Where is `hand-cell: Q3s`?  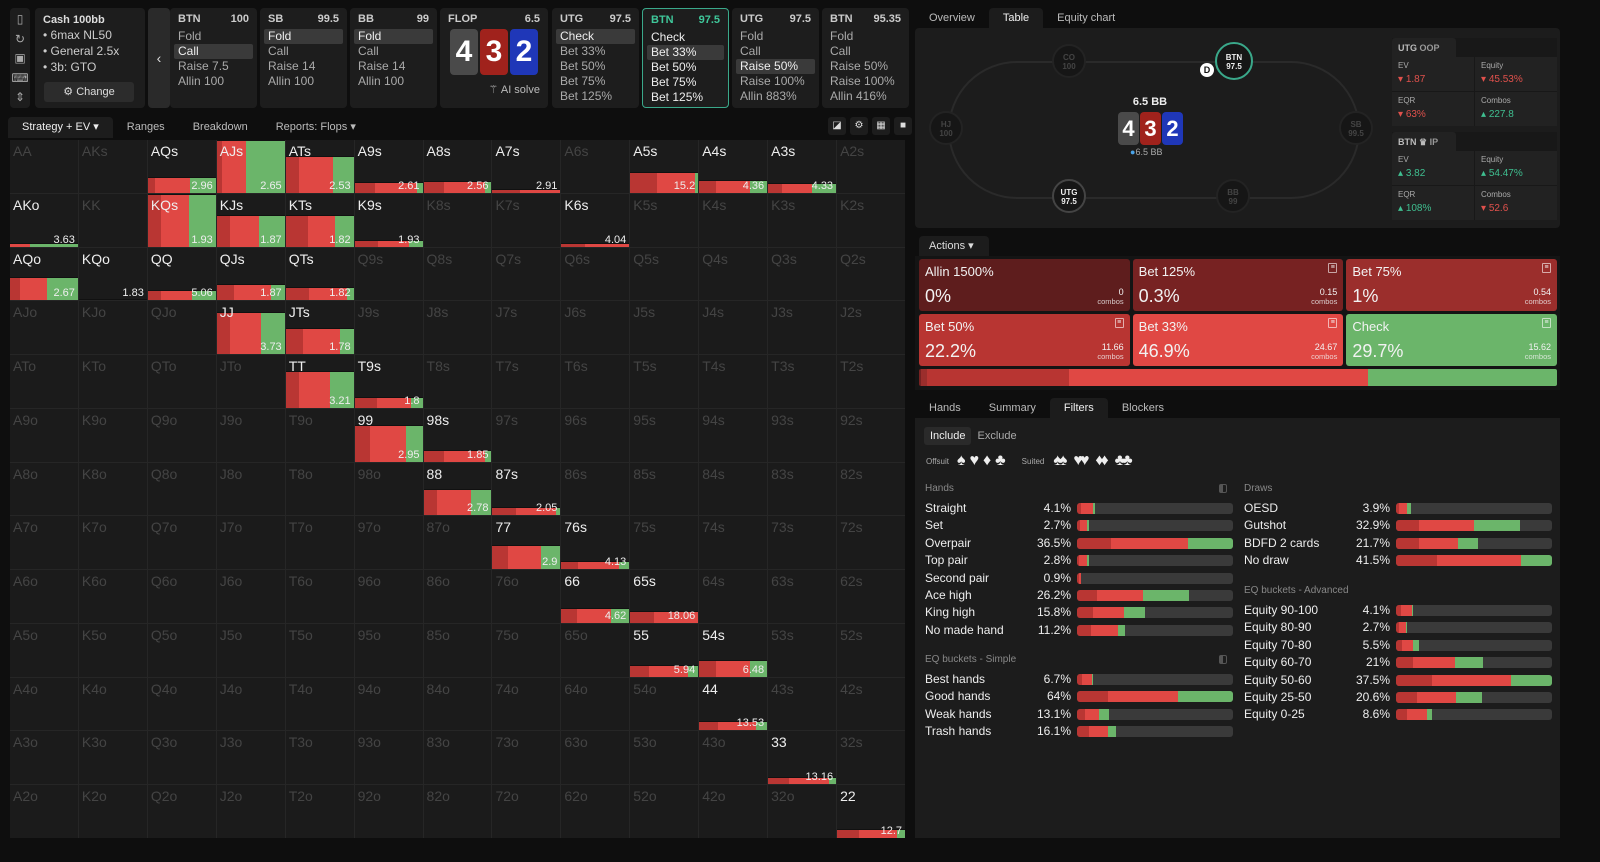
hand-cell: Q3s is located at coordinates (802, 274).